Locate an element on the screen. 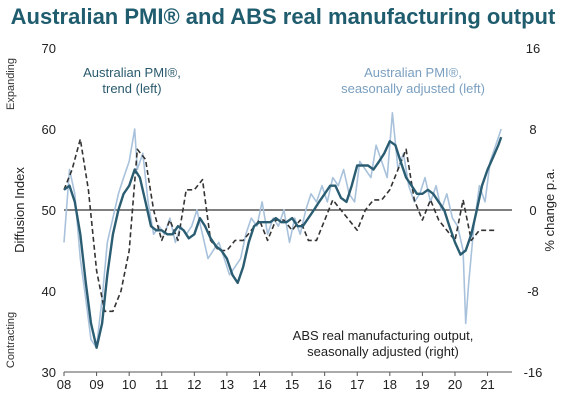 The image size is (566, 409). x-tick-label: 15 is located at coordinates (292, 384).